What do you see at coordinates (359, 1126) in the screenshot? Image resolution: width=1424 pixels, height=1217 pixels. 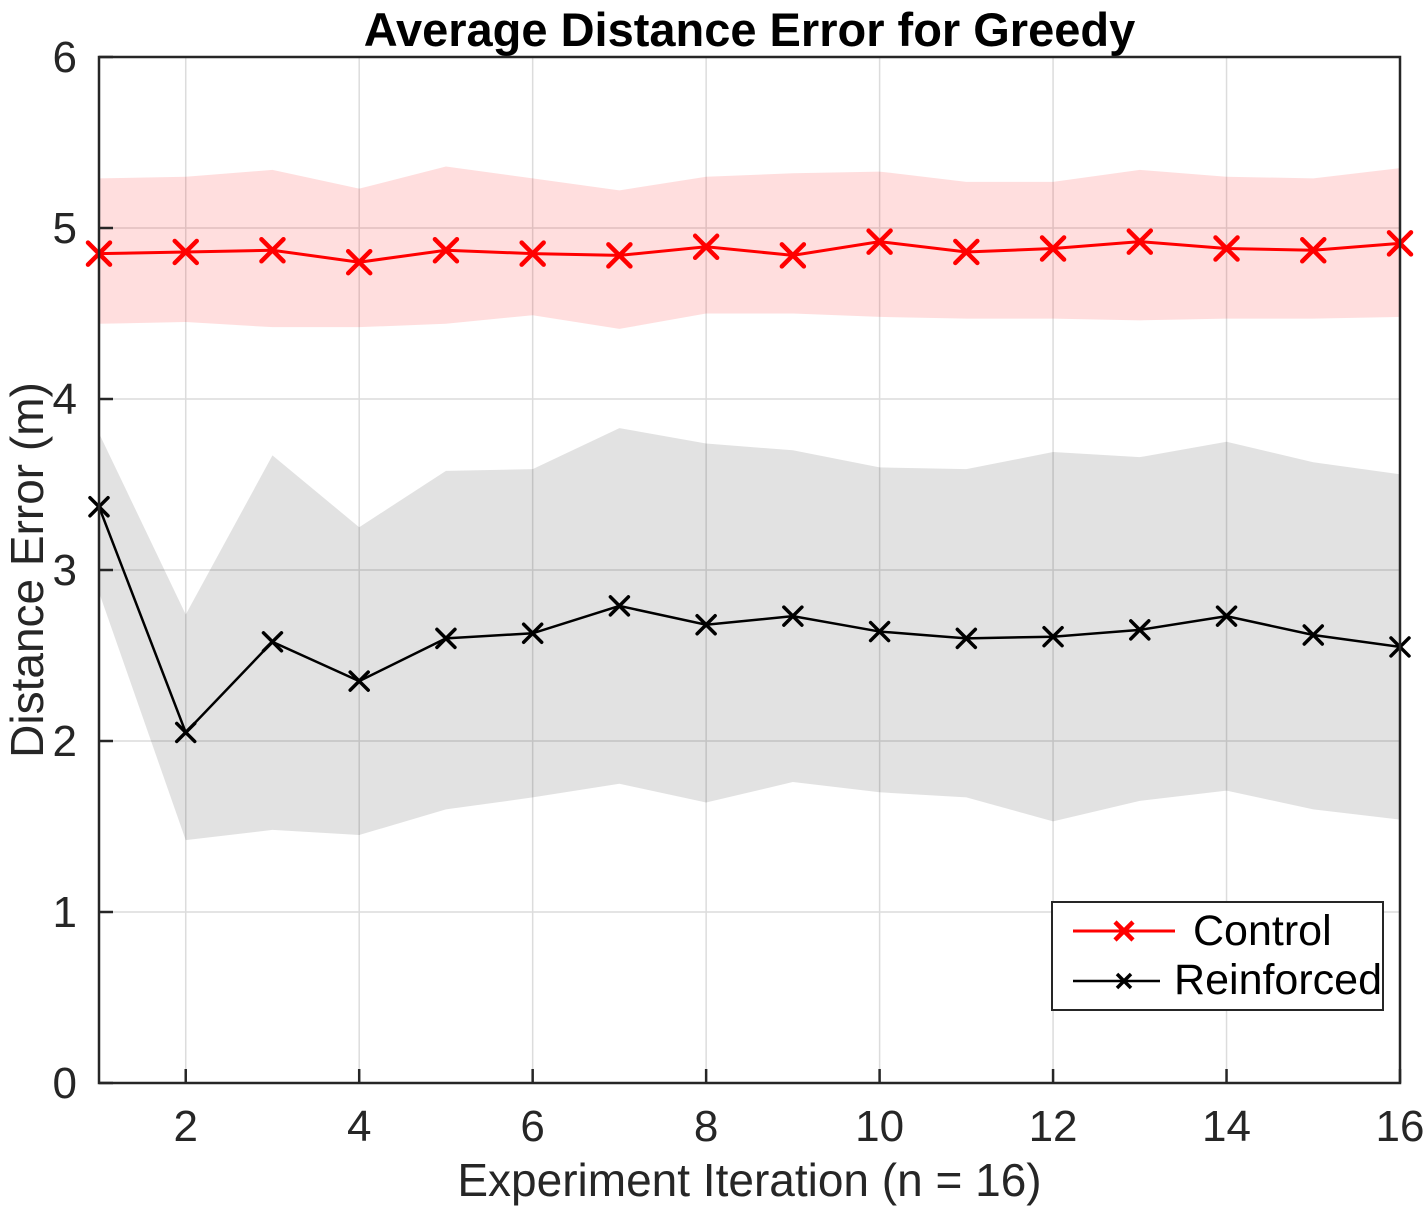 I see `x-tick-label: 4` at bounding box center [359, 1126].